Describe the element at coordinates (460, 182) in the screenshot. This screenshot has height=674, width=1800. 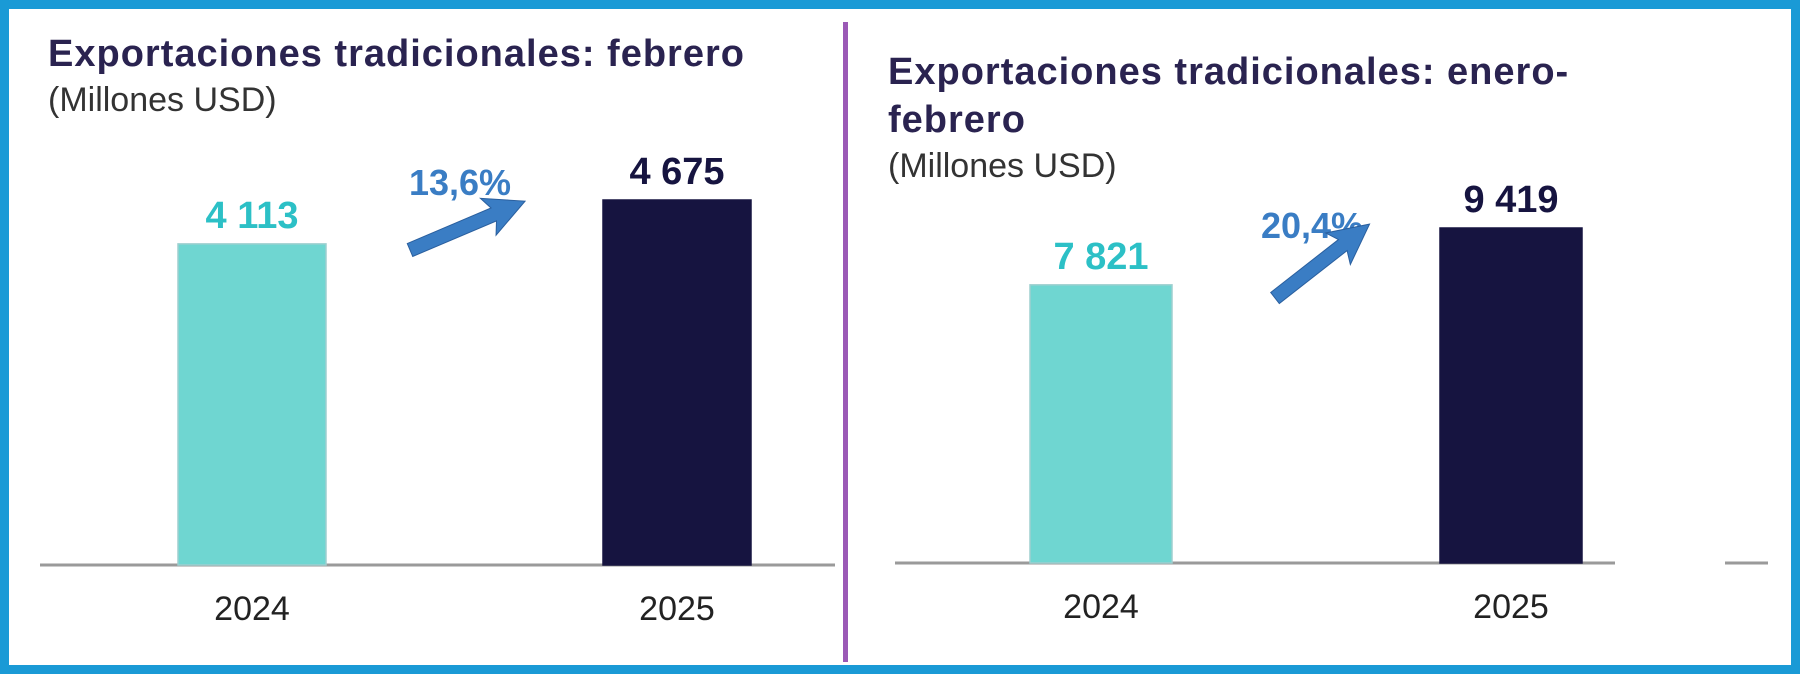
I see `growth-label: 13,6%` at that location.